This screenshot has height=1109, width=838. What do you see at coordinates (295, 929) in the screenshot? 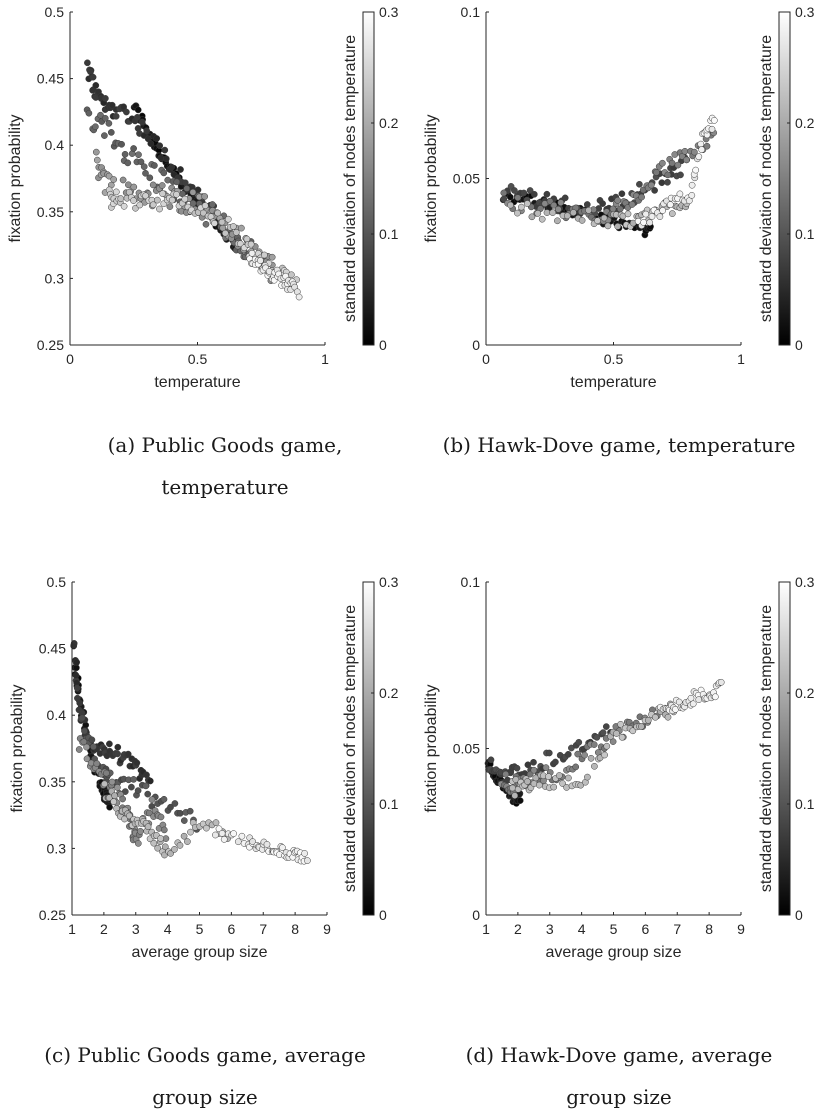
I see `x-tick-label: 8` at bounding box center [295, 929].